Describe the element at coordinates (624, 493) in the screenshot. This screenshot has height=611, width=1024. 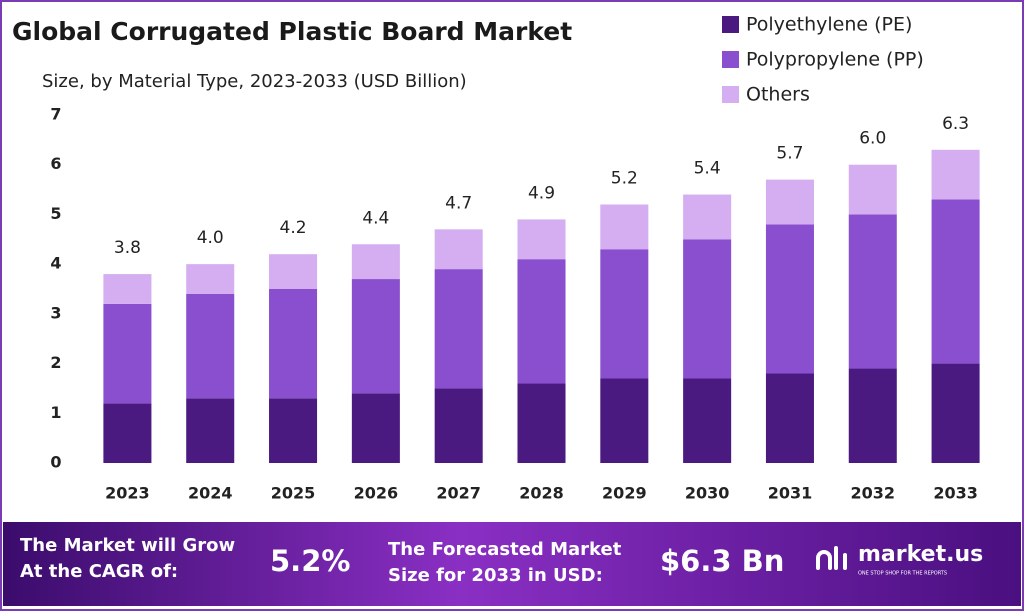
I see `x-tick-label: 2029` at that location.